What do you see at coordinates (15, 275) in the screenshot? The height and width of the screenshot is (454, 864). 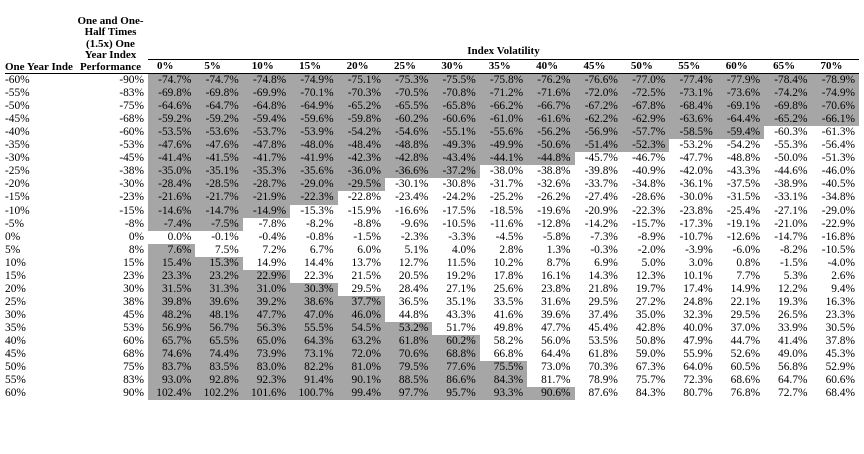 I see `index-performance-cell: 15%` at bounding box center [15, 275].